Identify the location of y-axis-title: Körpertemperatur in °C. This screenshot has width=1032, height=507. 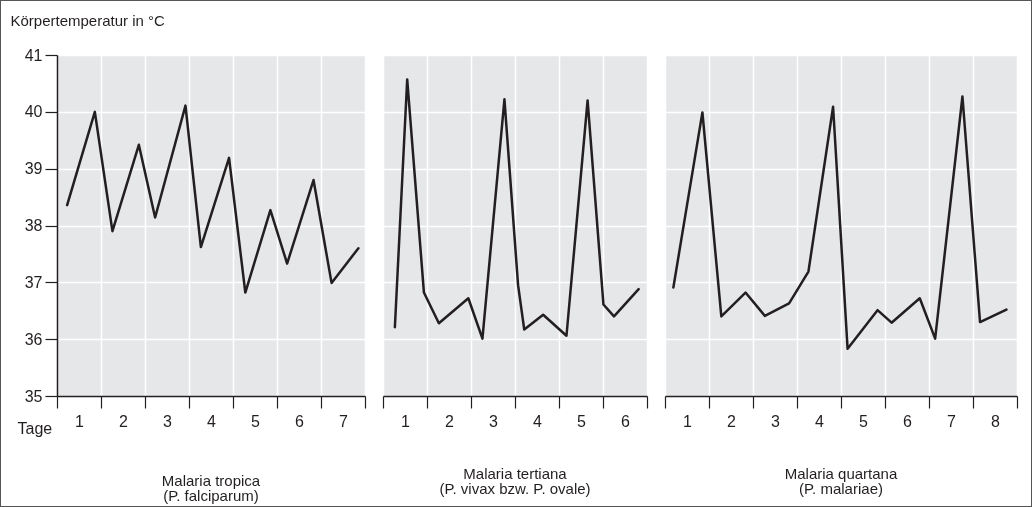
(88, 20).